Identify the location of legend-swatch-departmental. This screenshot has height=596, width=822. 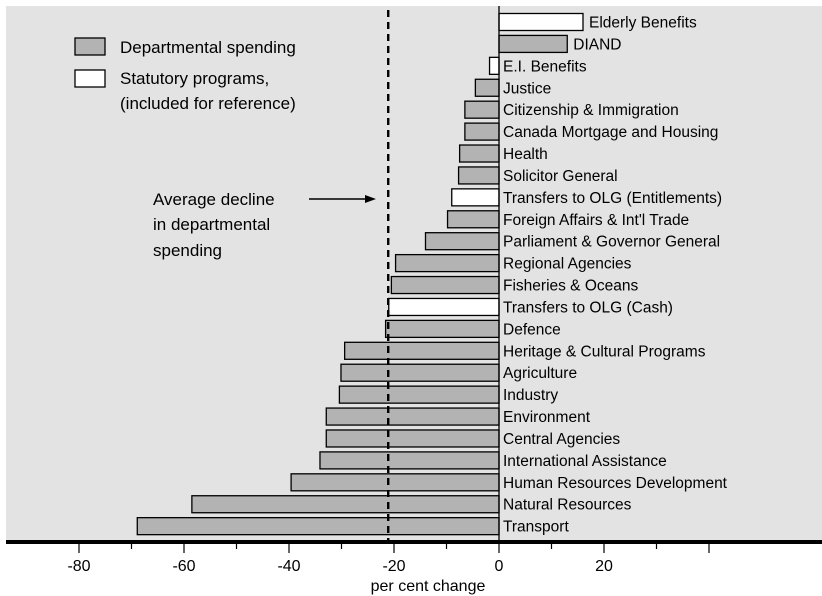
(90, 46).